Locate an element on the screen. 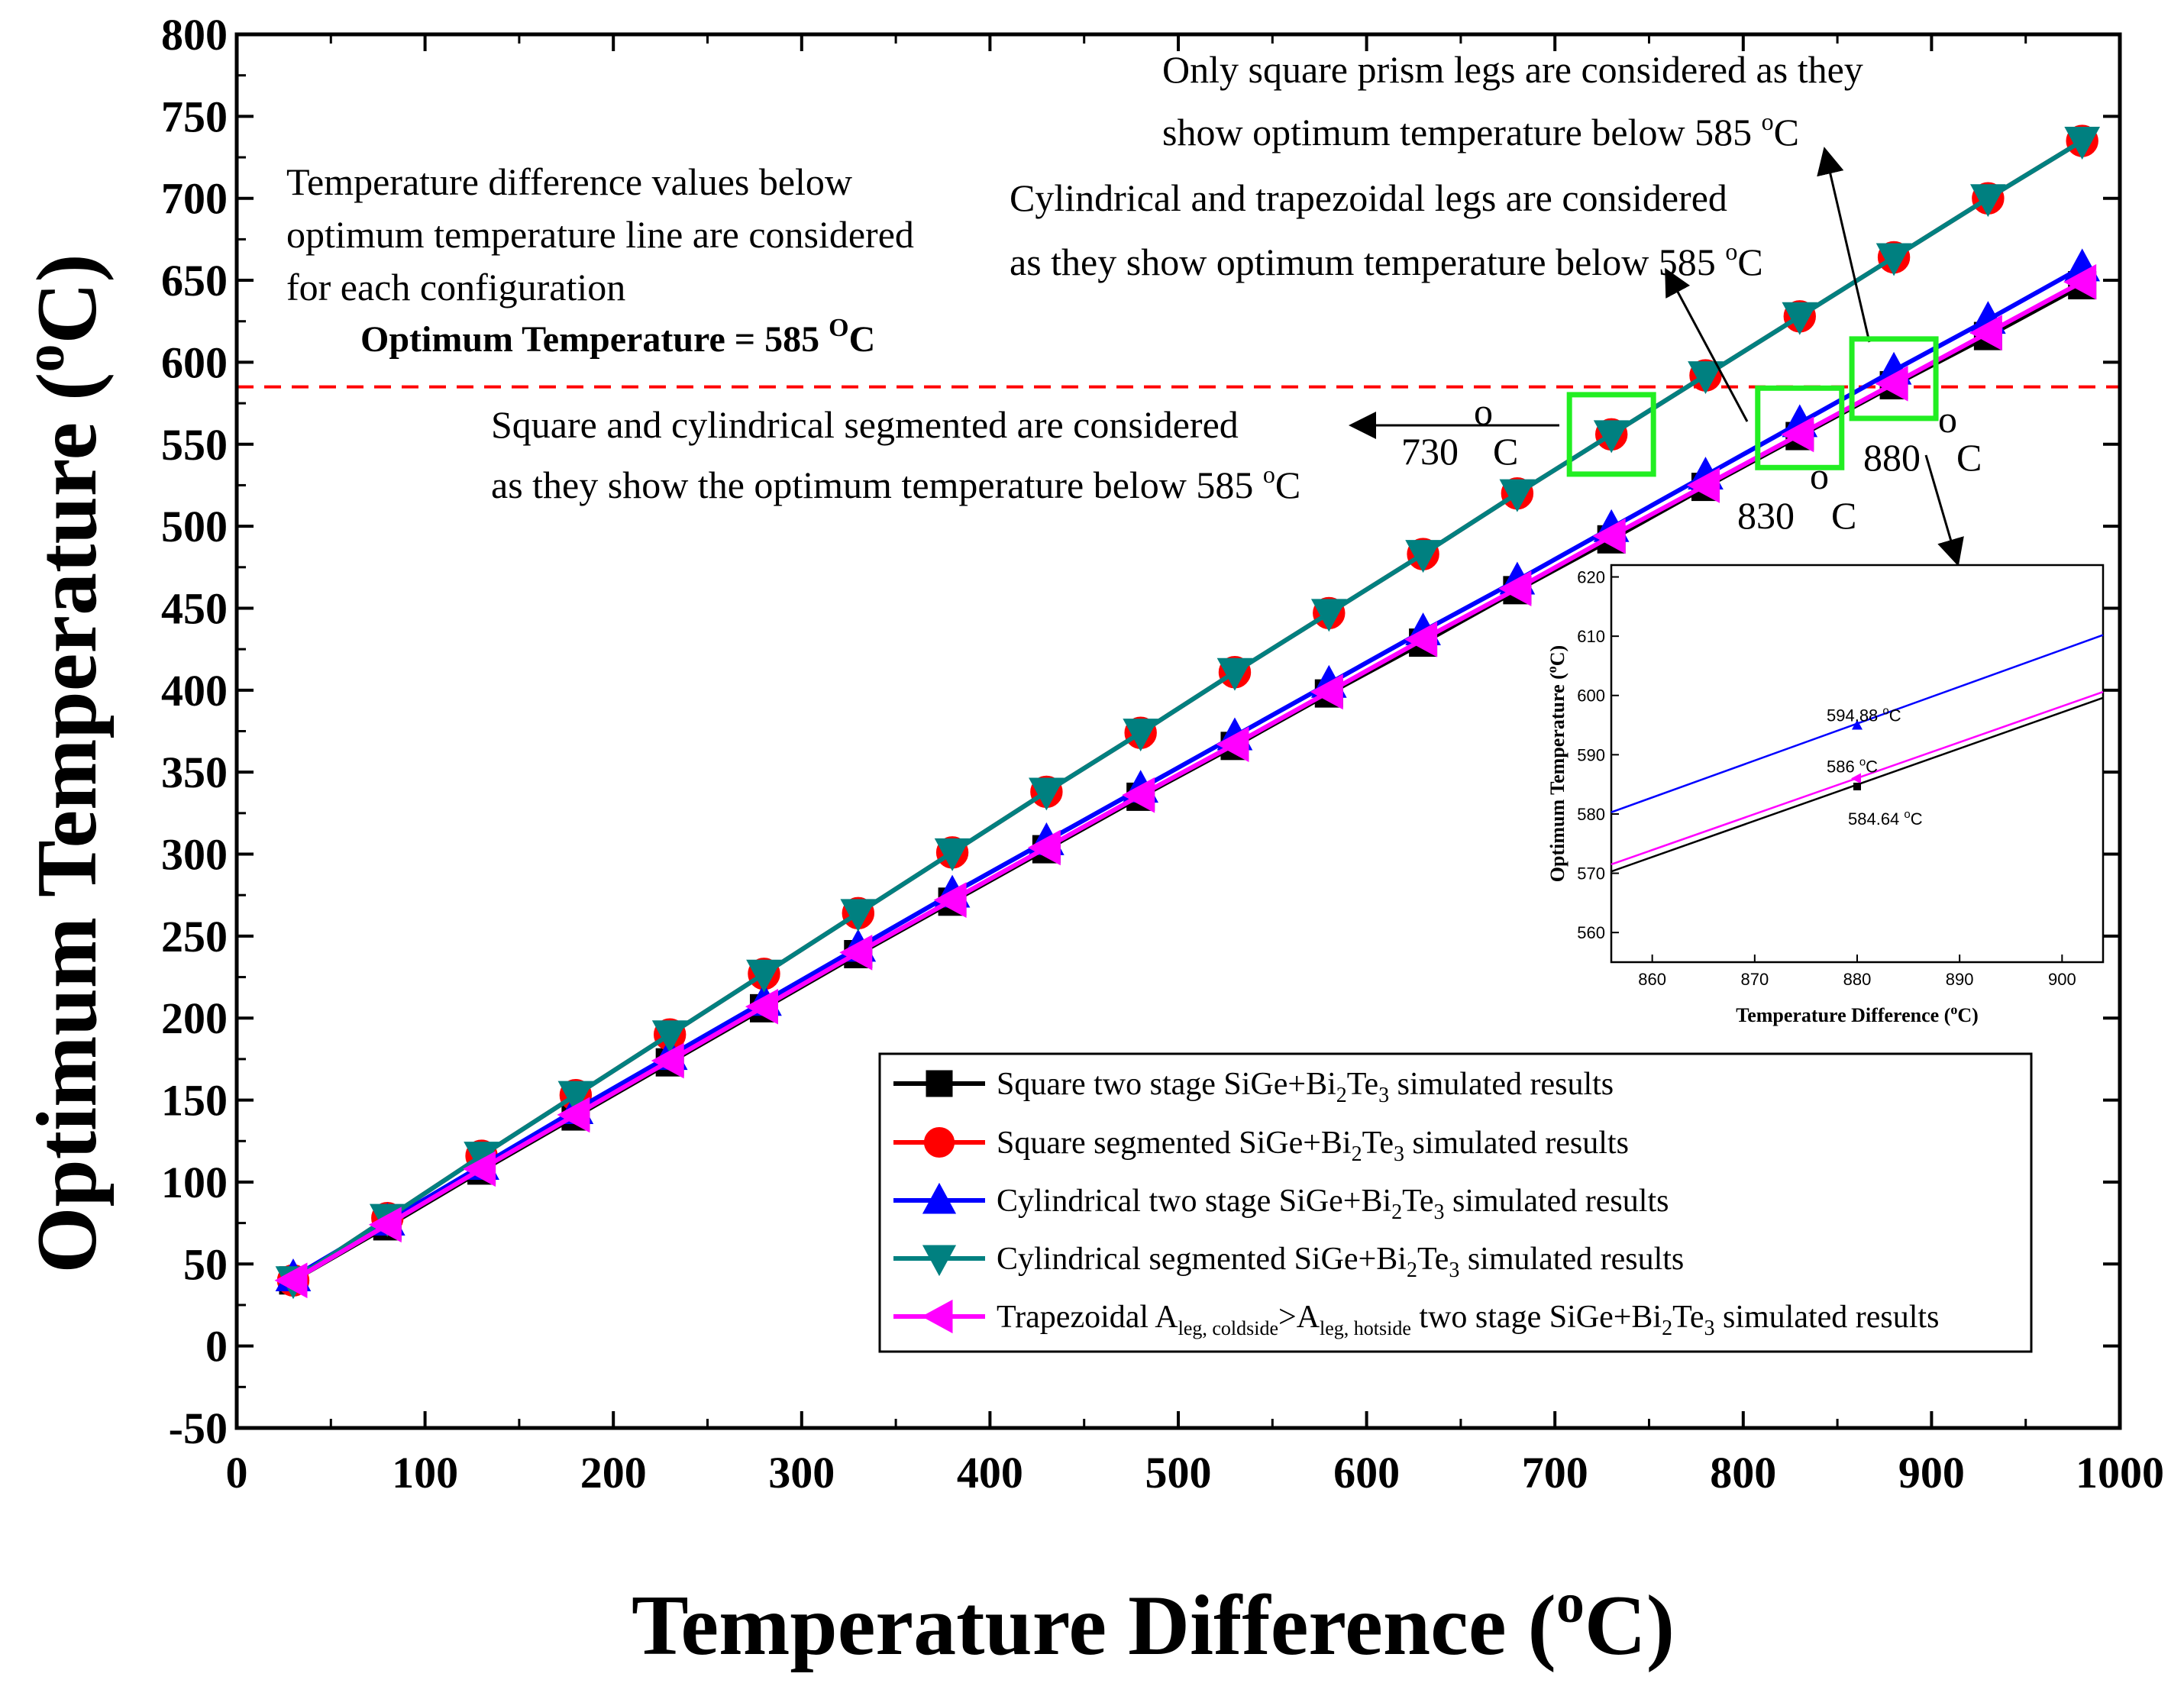 The width and height of the screenshot is (2184, 1696). optimum-label-text: Optimum Temperature = 585 is located at coordinates (595, 339).